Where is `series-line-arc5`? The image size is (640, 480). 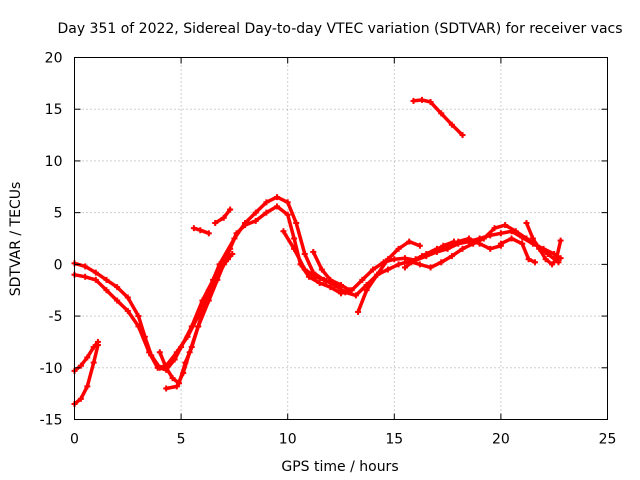
series-line-arc5 is located at coordinates (86, 374).